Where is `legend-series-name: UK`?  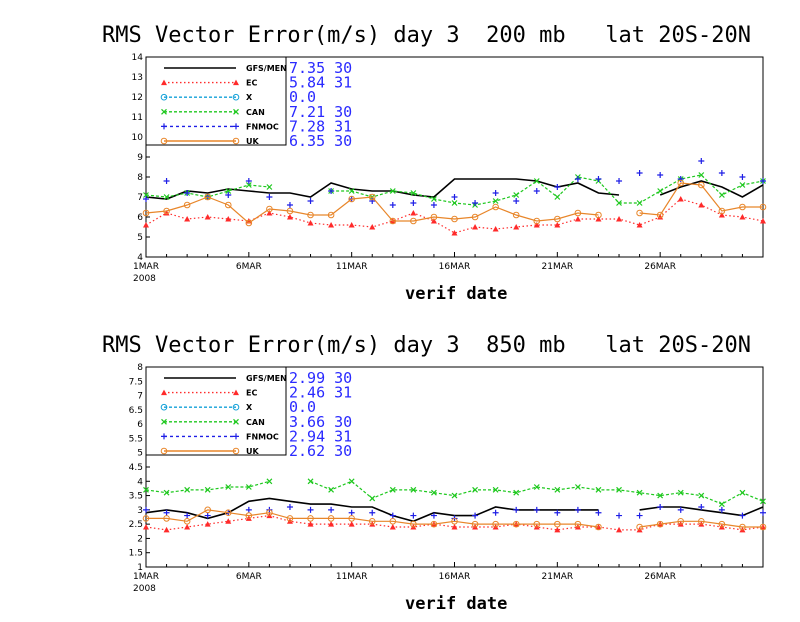 legend-series-name: UK is located at coordinates (252, 141).